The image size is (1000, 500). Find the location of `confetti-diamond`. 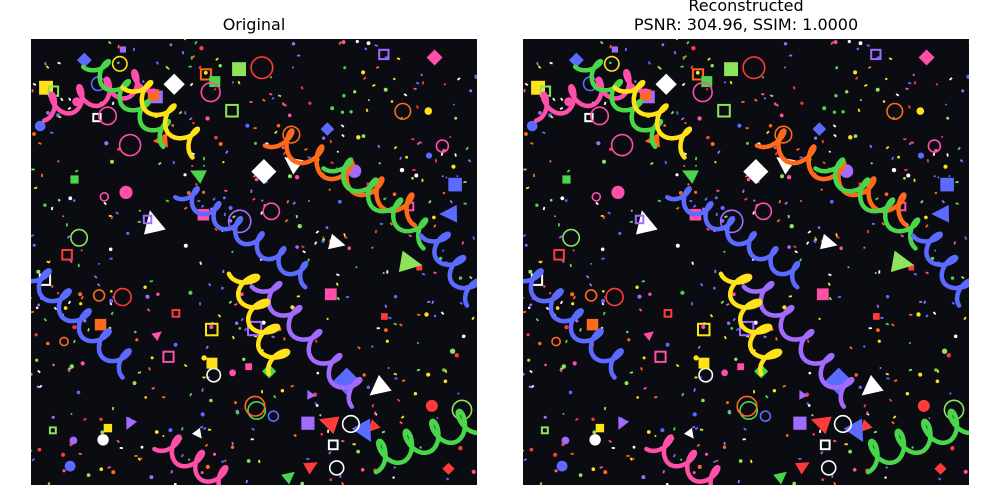

confetti-diamond is located at coordinates (576, 60).